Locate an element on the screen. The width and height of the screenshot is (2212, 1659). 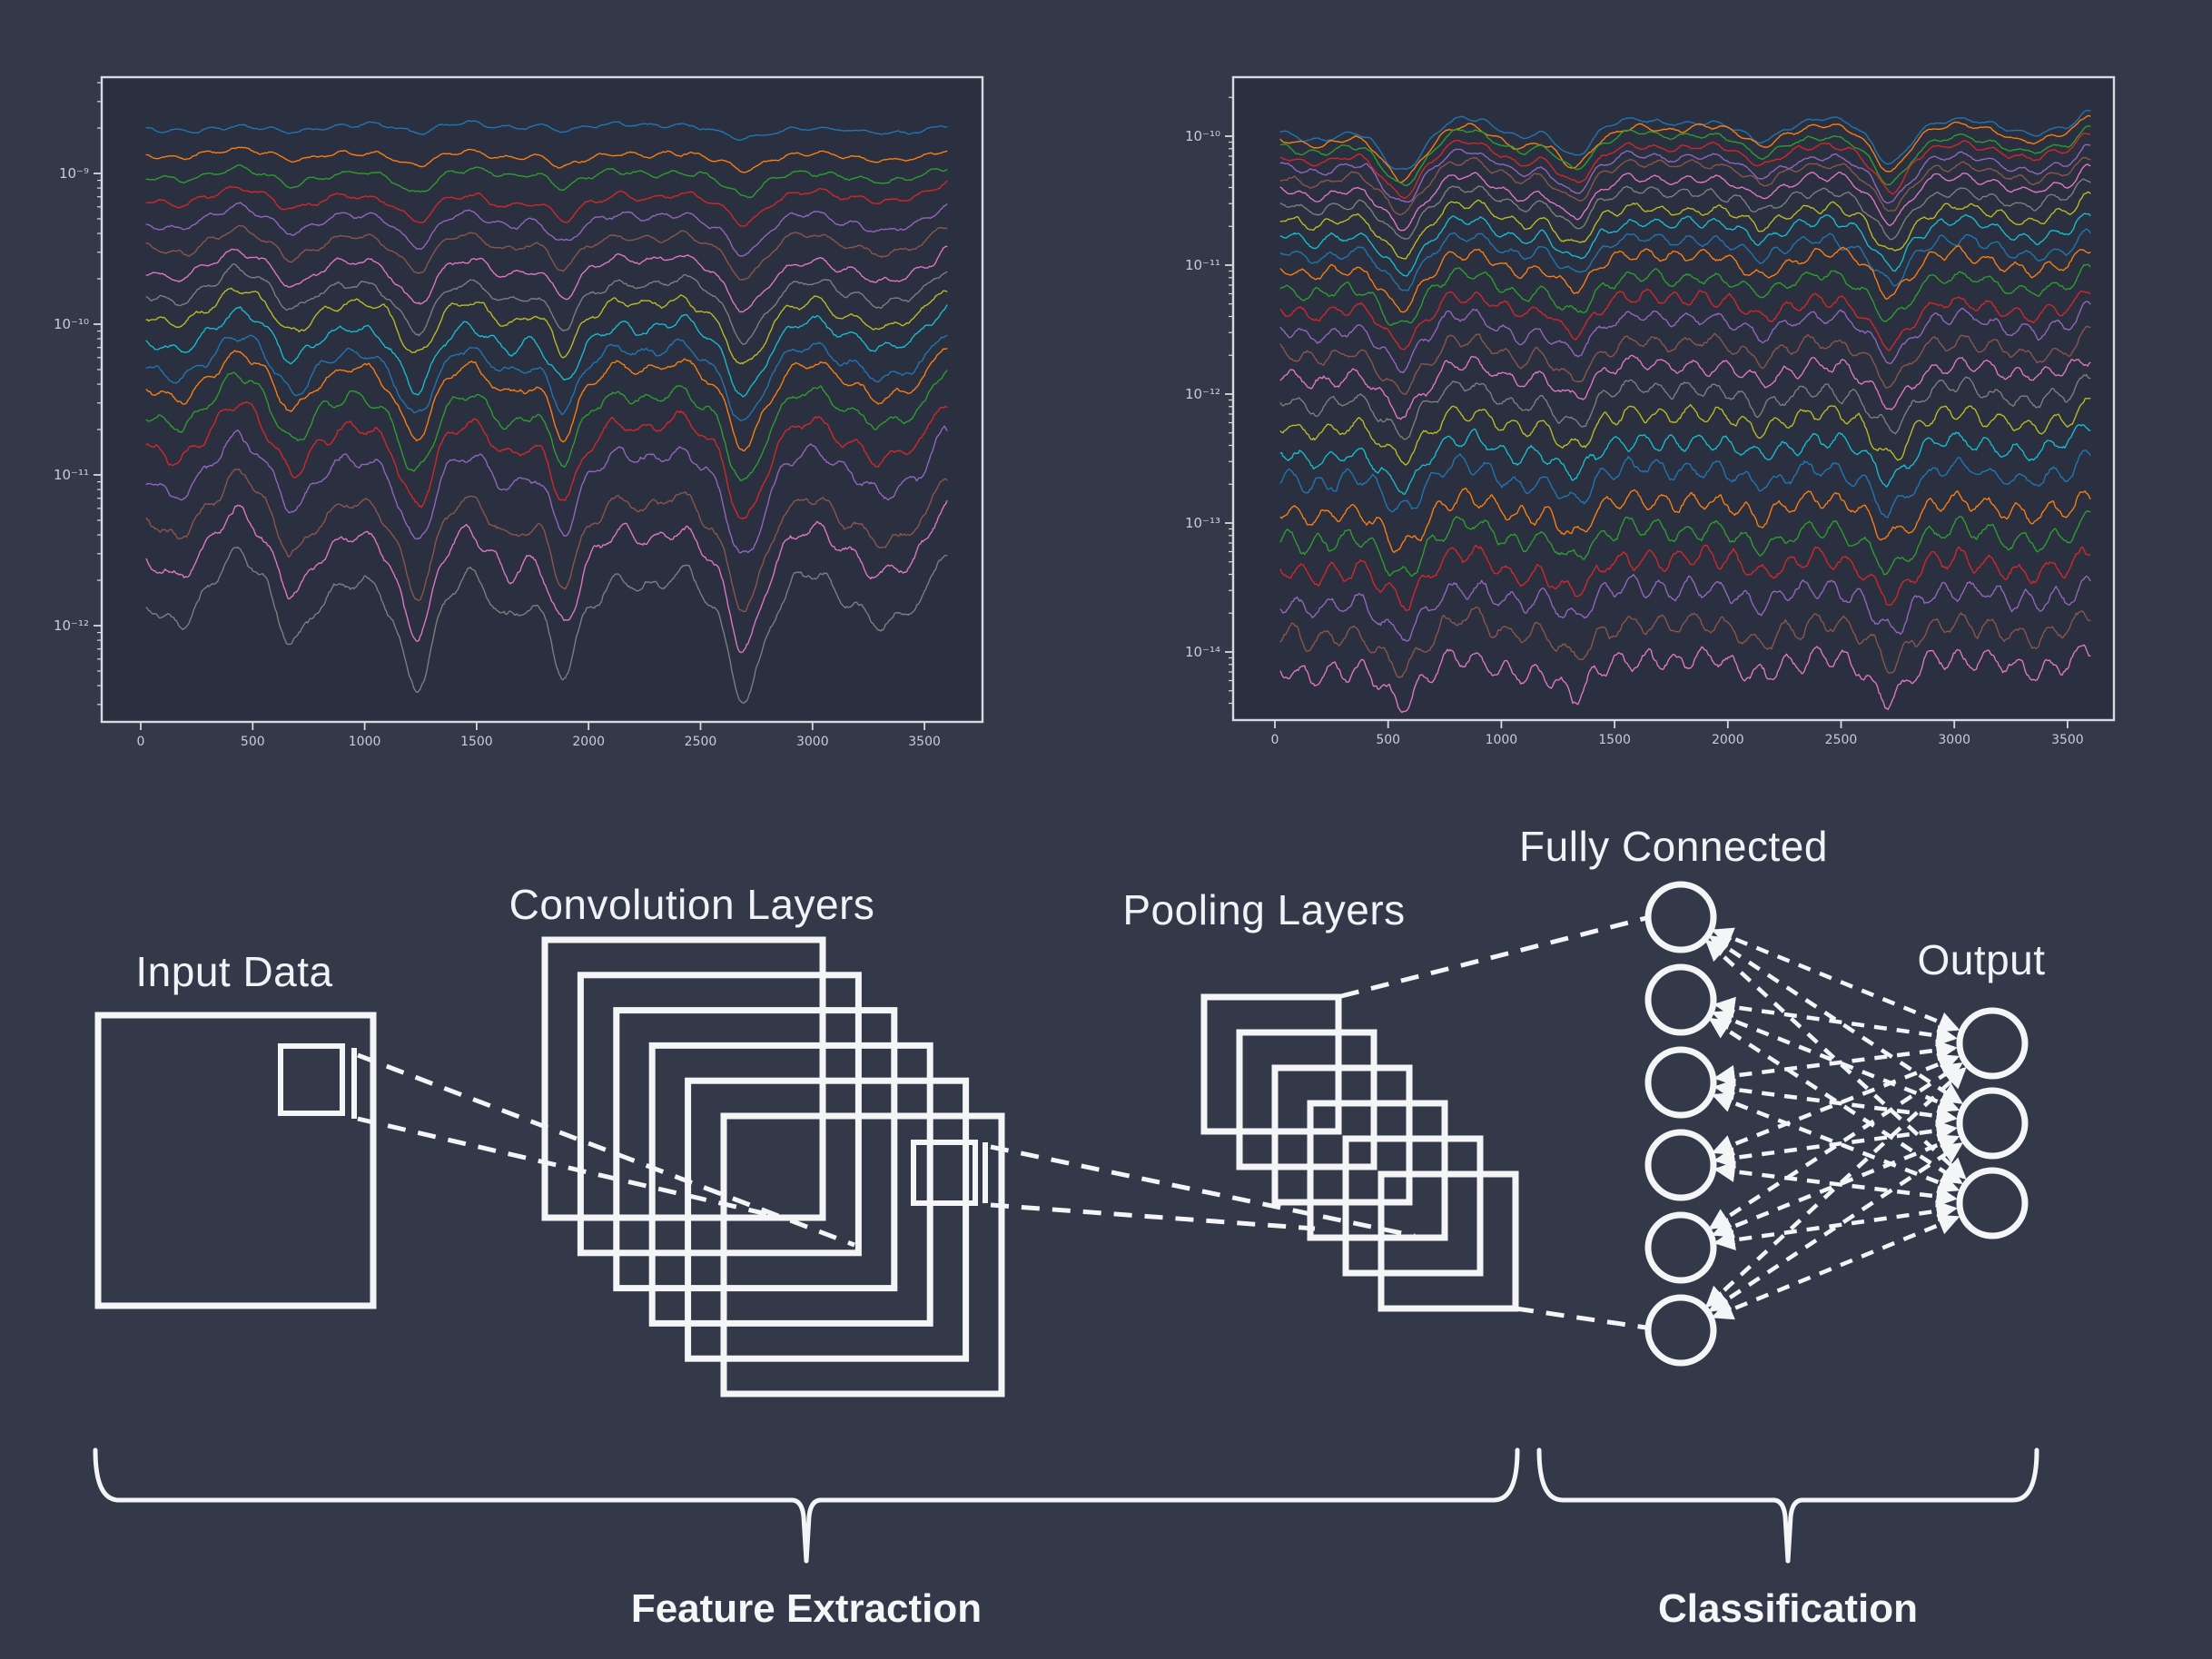
x-tick-label: 1000 is located at coordinates (1502, 740).